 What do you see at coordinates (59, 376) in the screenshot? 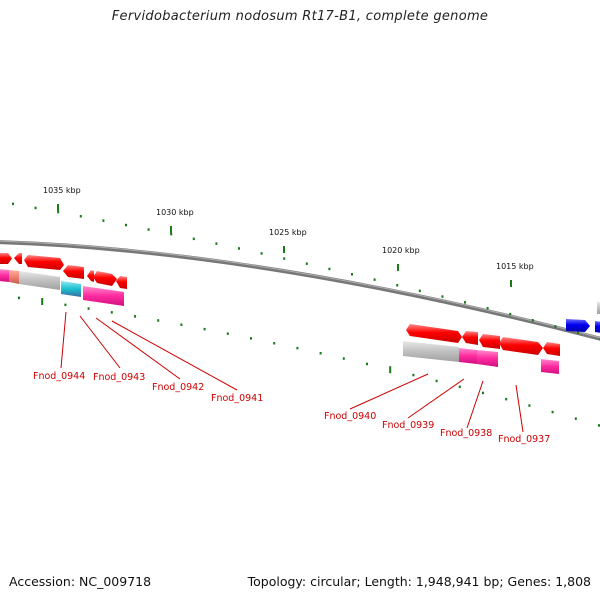
I see `gene-label: Fnod_0944` at bounding box center [59, 376].